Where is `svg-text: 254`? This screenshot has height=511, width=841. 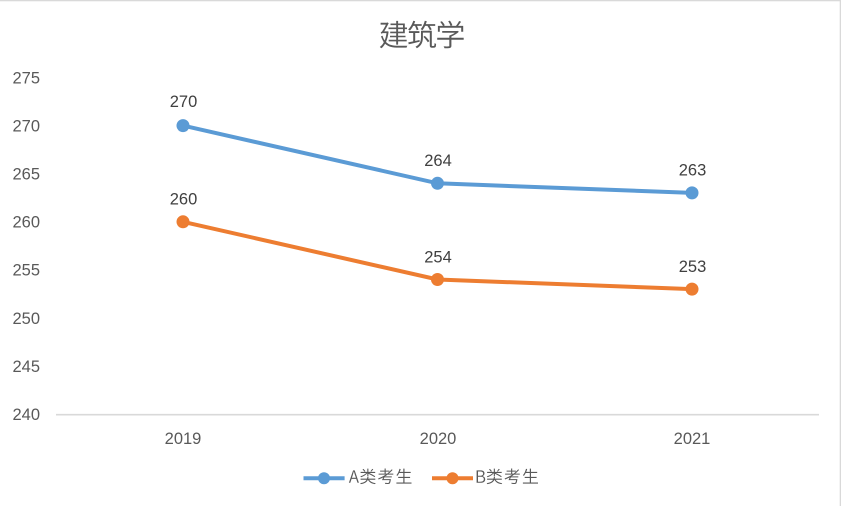
svg-text: 254 is located at coordinates (438, 258).